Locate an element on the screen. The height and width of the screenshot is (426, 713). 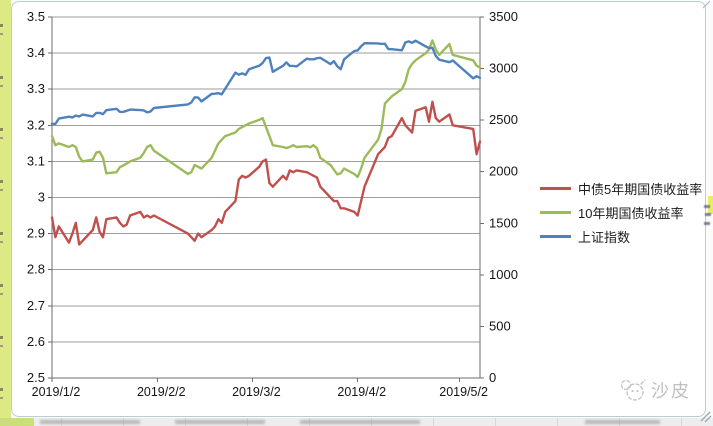
worksheet-left-edge-marks is located at coordinates (1, 213).